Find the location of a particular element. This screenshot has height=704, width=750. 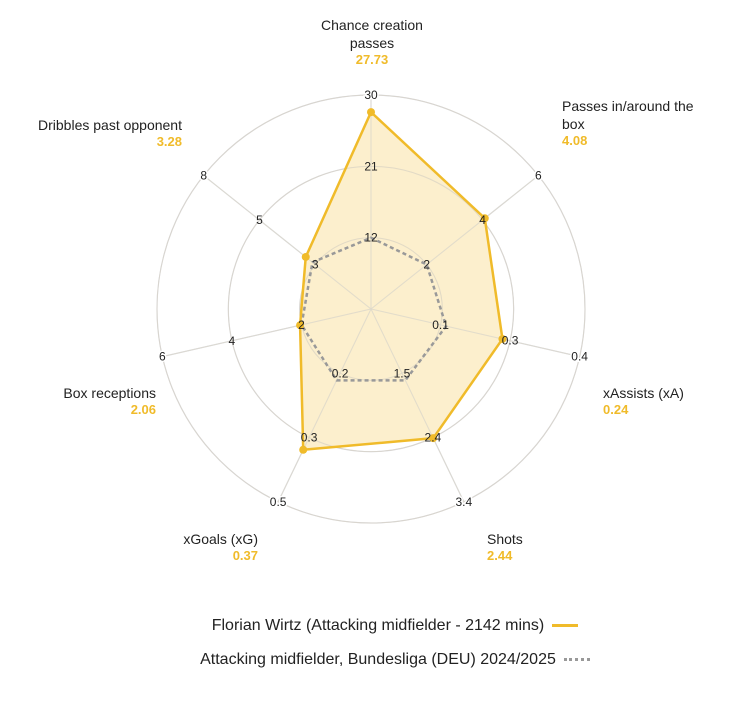

axis-value: 4.08 is located at coordinates (575, 140).